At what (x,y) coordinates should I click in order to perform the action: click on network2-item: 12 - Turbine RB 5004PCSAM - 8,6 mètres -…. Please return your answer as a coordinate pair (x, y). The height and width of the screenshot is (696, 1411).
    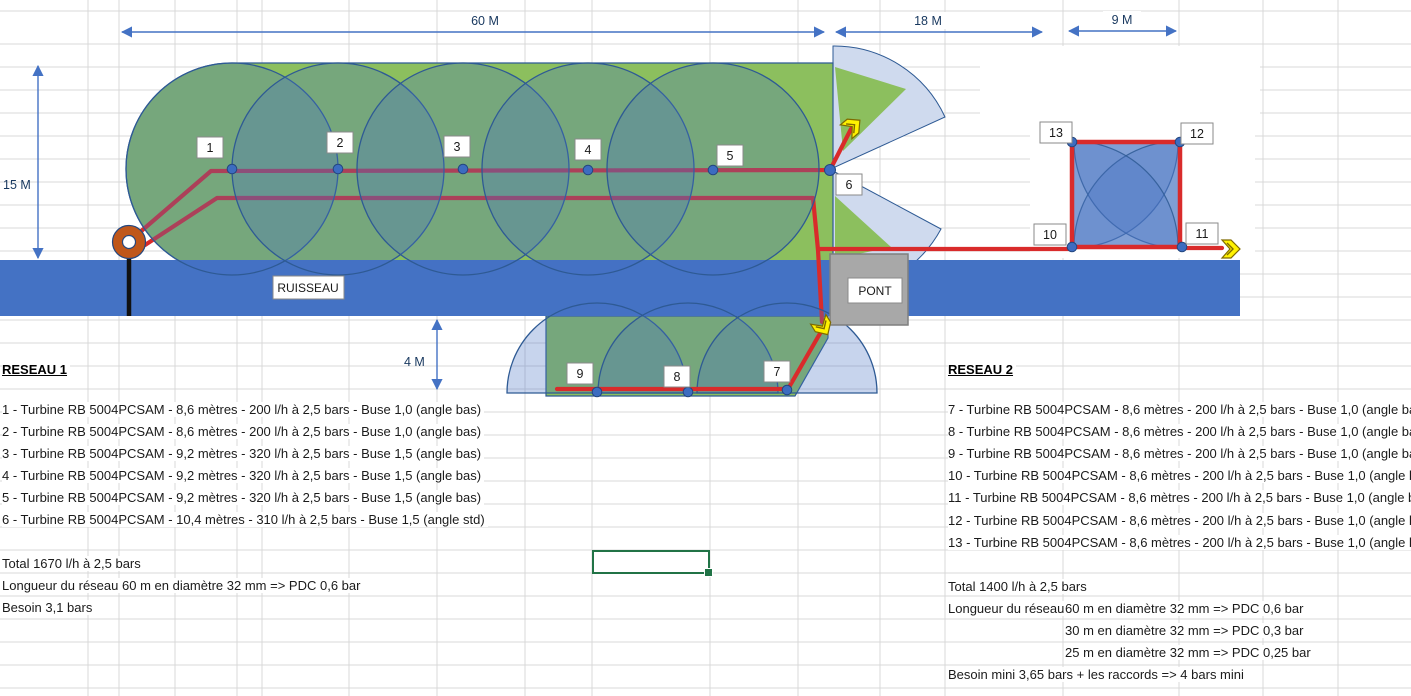
    Looking at the image, I should click on (1179, 520).